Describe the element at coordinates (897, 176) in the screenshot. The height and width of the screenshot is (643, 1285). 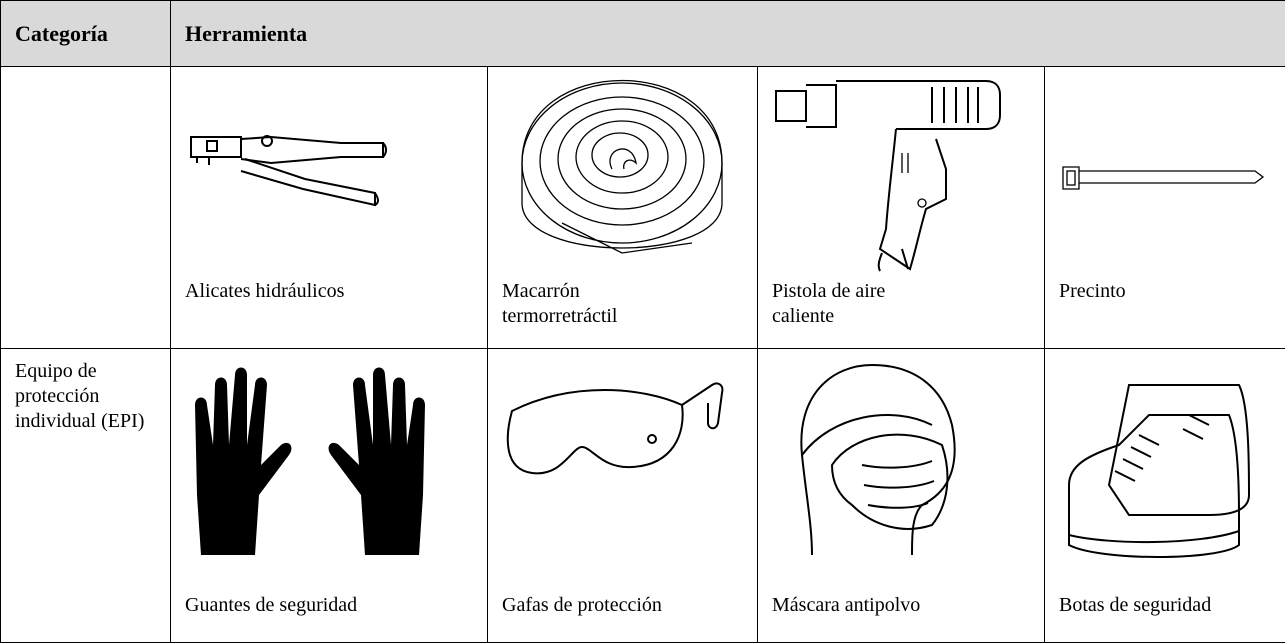
I see `heat-gun-icon` at that location.